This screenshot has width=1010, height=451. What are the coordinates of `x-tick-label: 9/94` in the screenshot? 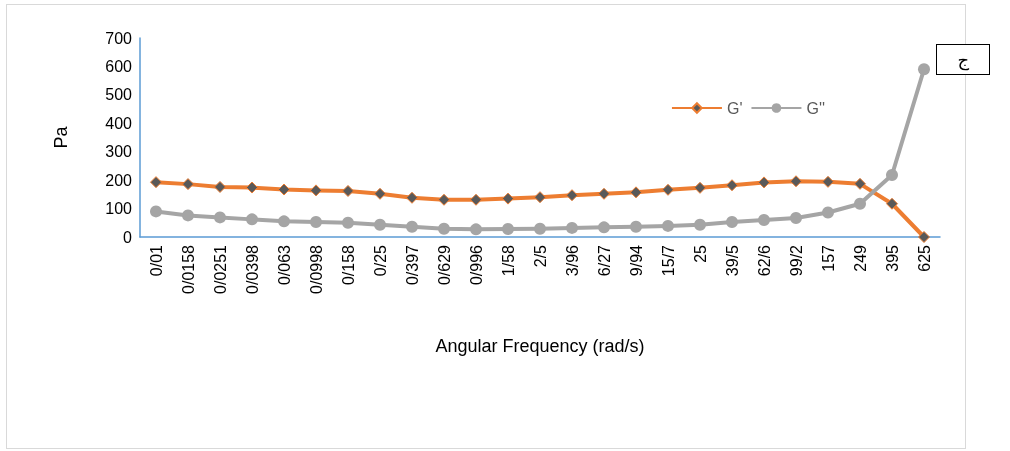 It's located at (636, 260).